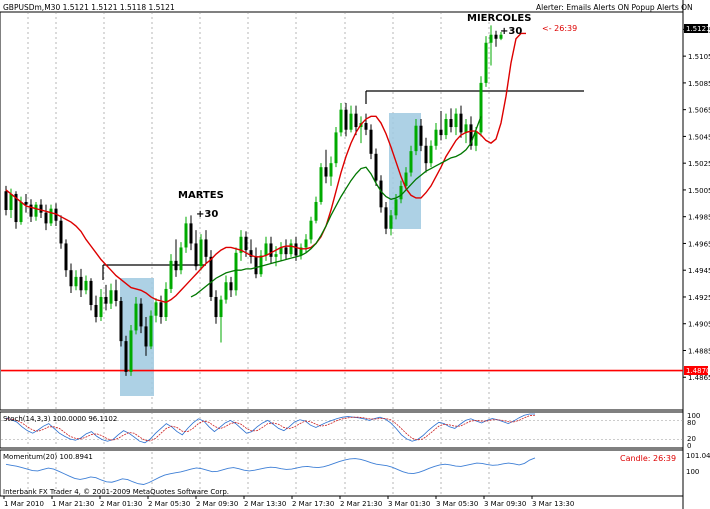 Image resolution: width=710 pixels, height=509 pixels. I want to click on price-tick-label-3: 1.5065, so click(699, 111).